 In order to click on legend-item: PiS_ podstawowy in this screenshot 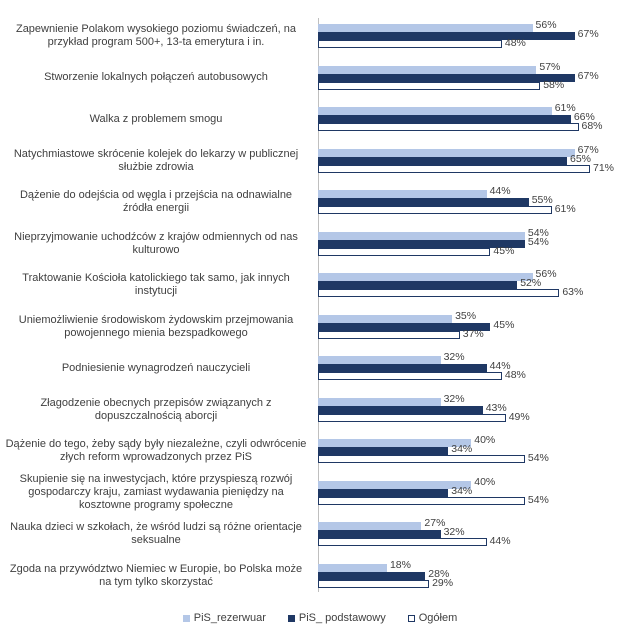, I will do `click(336, 618)`.